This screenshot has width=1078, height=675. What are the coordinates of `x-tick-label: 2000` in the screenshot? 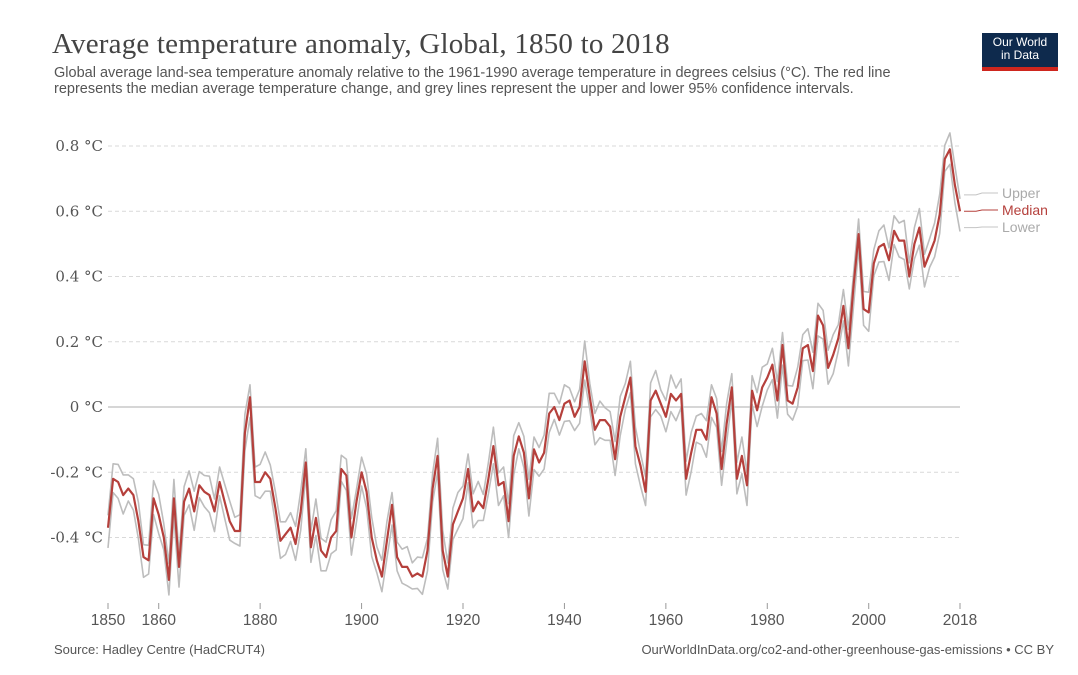 It's located at (868, 620).